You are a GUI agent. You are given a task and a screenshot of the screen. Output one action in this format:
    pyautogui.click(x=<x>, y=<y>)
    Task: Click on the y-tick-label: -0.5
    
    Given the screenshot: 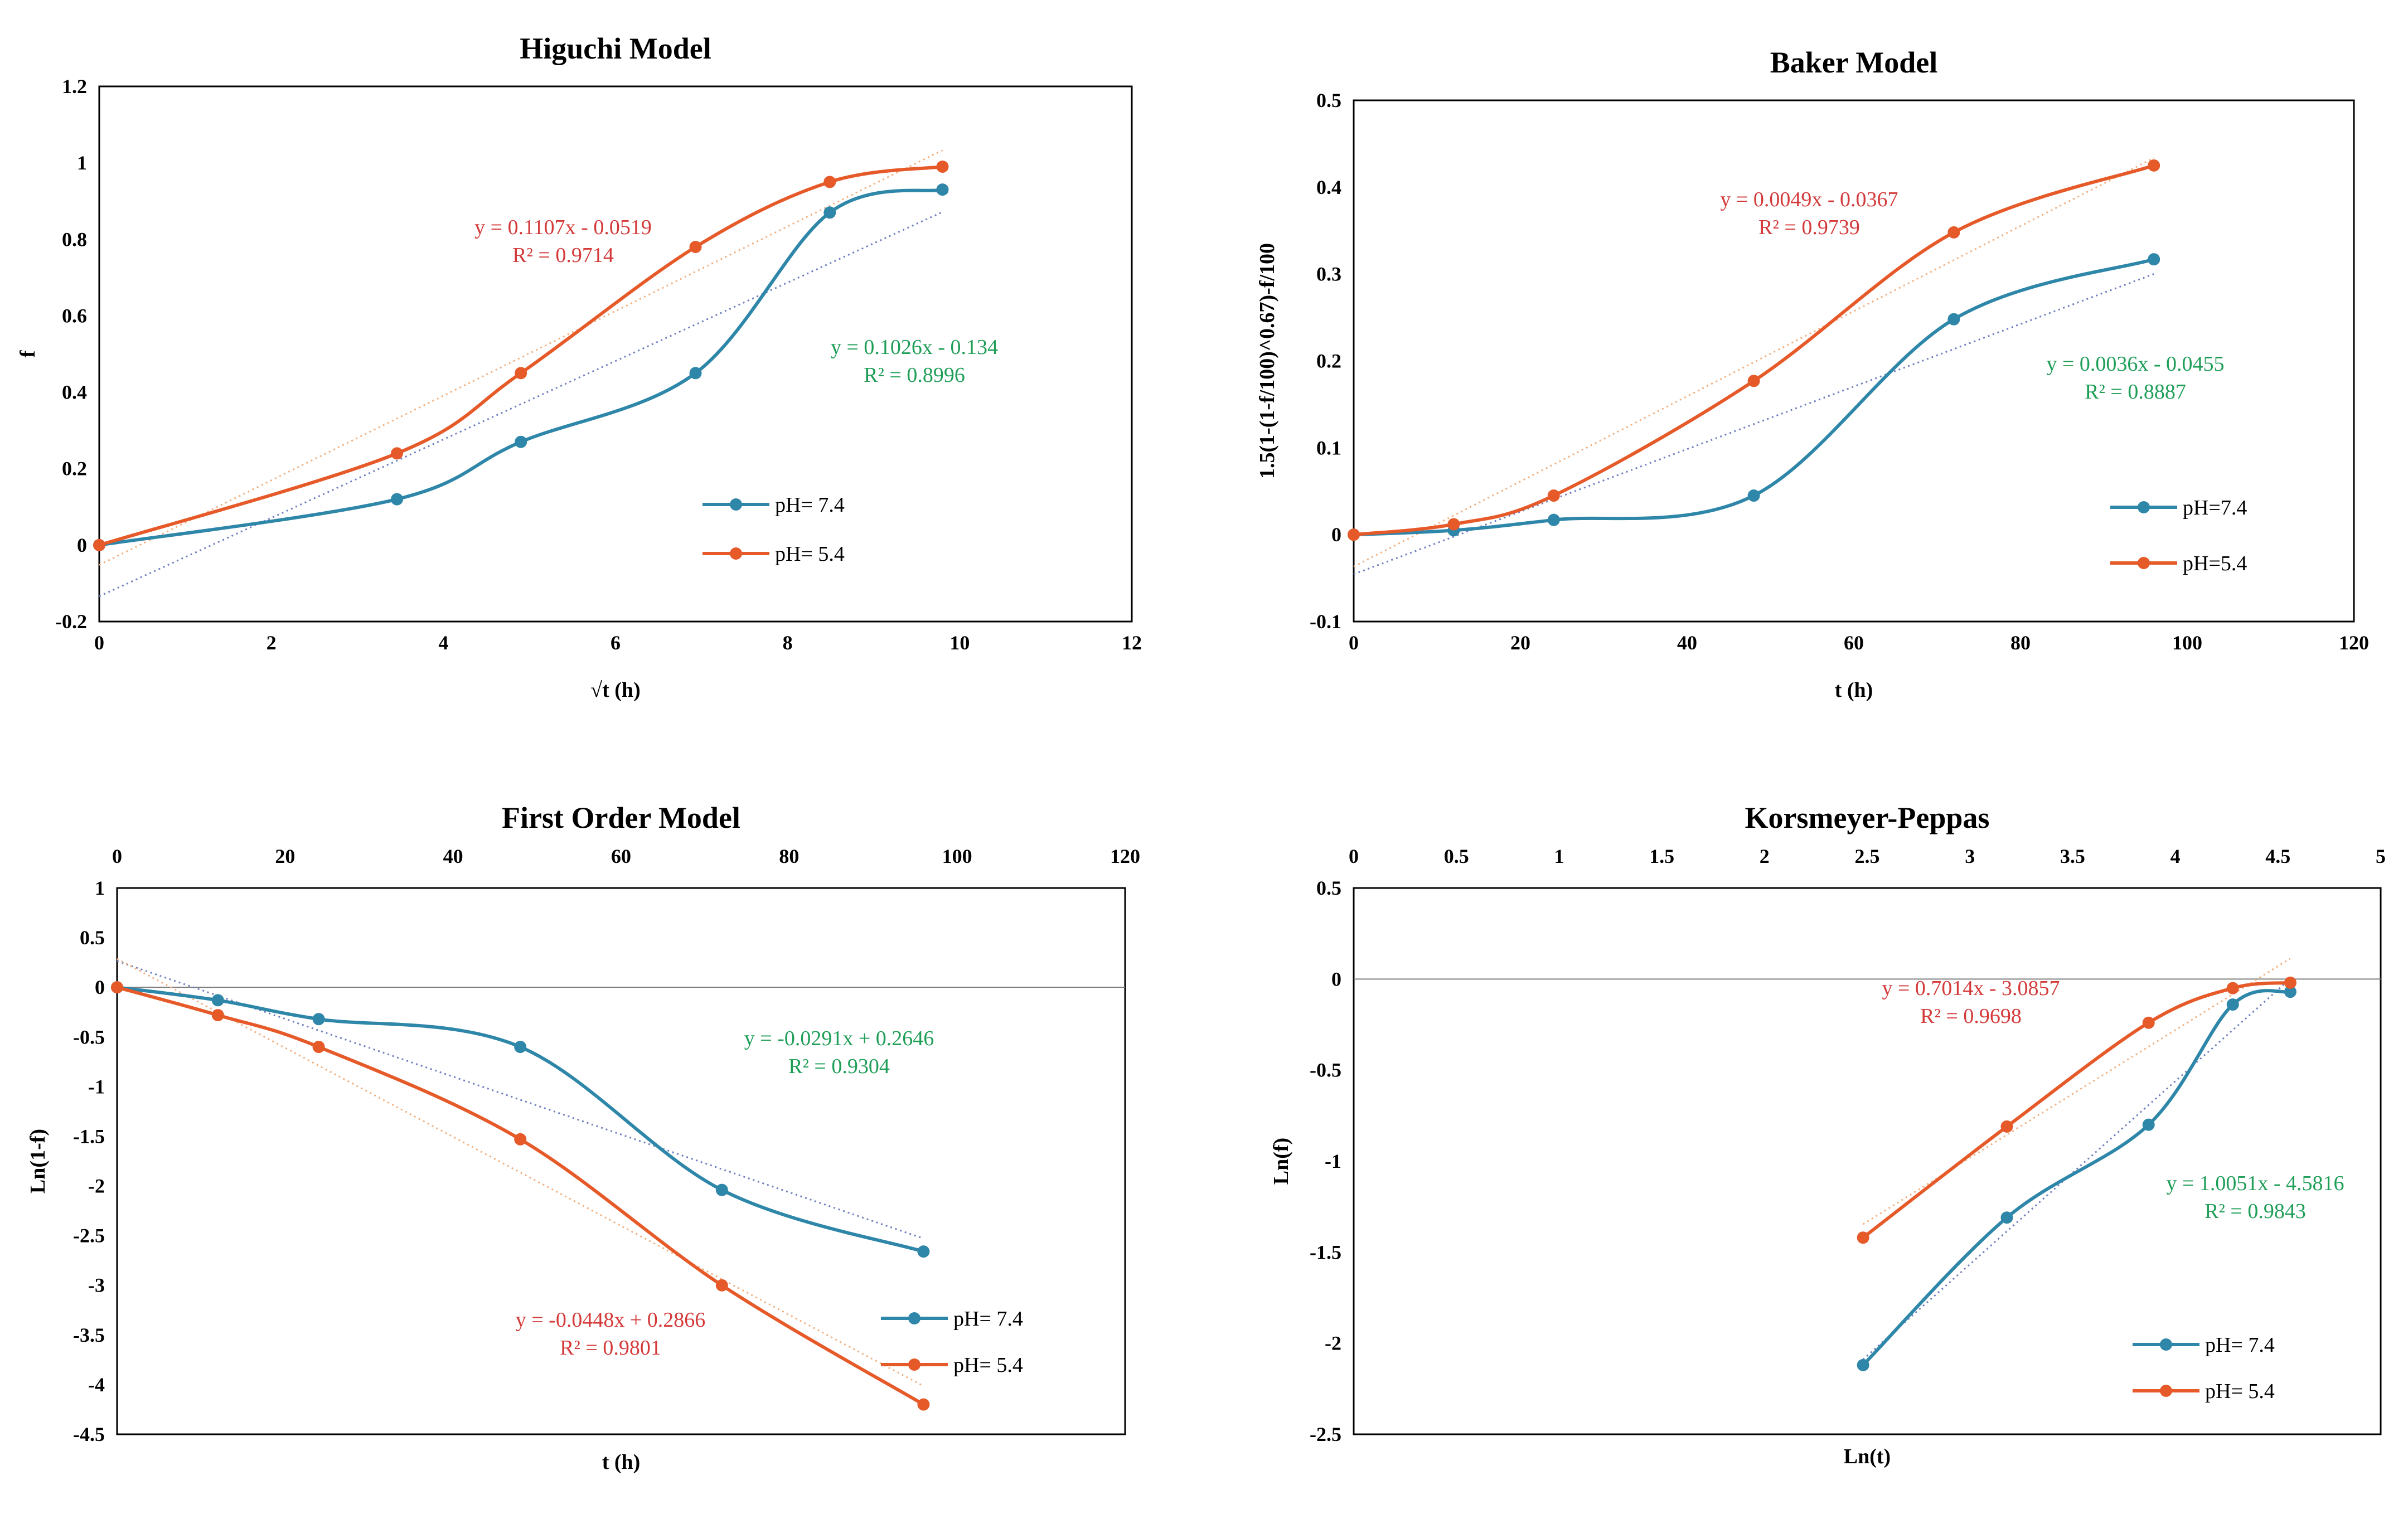 What is the action you would take?
    pyautogui.click(x=1325, y=1070)
    